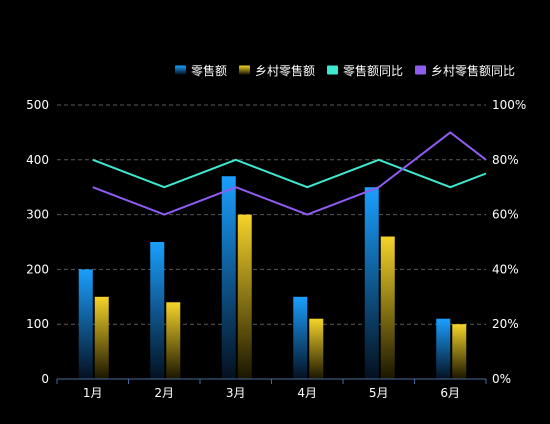 The image size is (550, 424). I want to click on legend-item: 乡村零售额, so click(277, 70).